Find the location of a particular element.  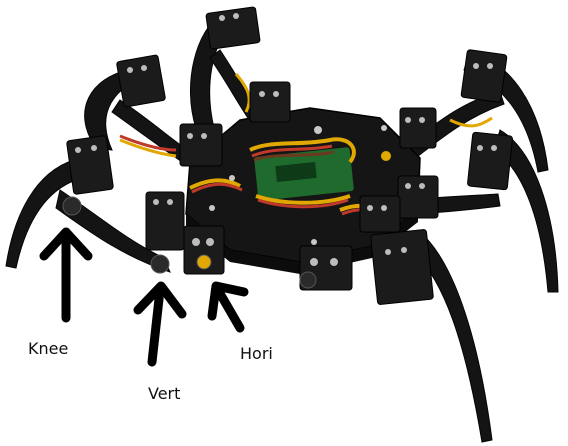

knee-label: Knee is located at coordinates (48, 349).